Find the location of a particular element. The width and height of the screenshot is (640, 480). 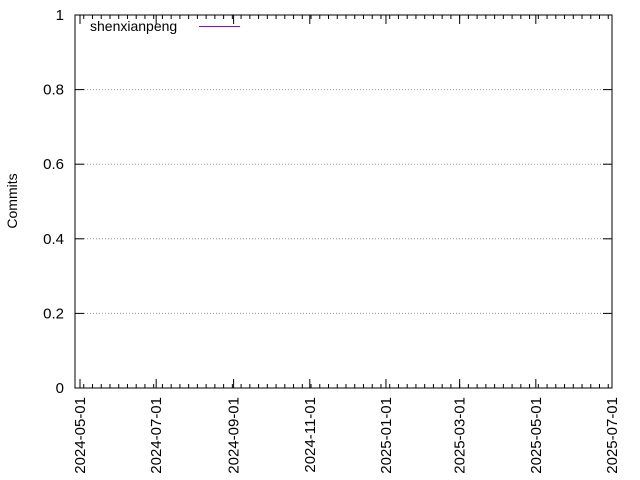

x-tick-label: 2025-01-01 is located at coordinates (386, 435).